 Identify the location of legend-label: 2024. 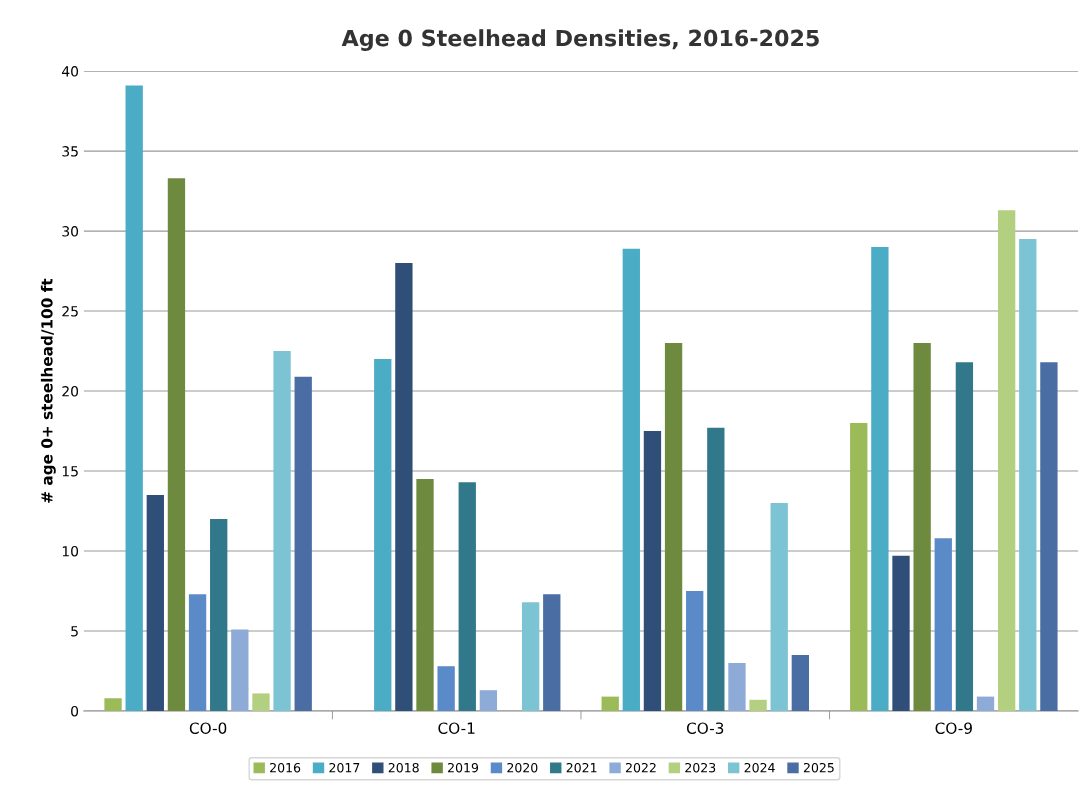
(759, 767).